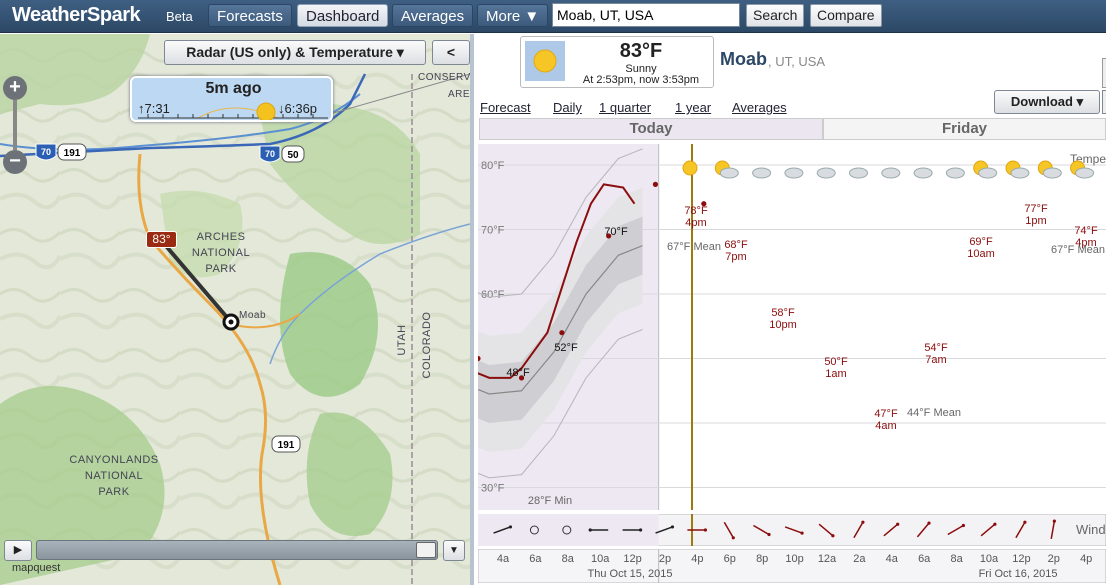 The image size is (1106, 585). What do you see at coordinates (454, 550) in the screenshot?
I see `timeline-menu-button: ▼` at bounding box center [454, 550].